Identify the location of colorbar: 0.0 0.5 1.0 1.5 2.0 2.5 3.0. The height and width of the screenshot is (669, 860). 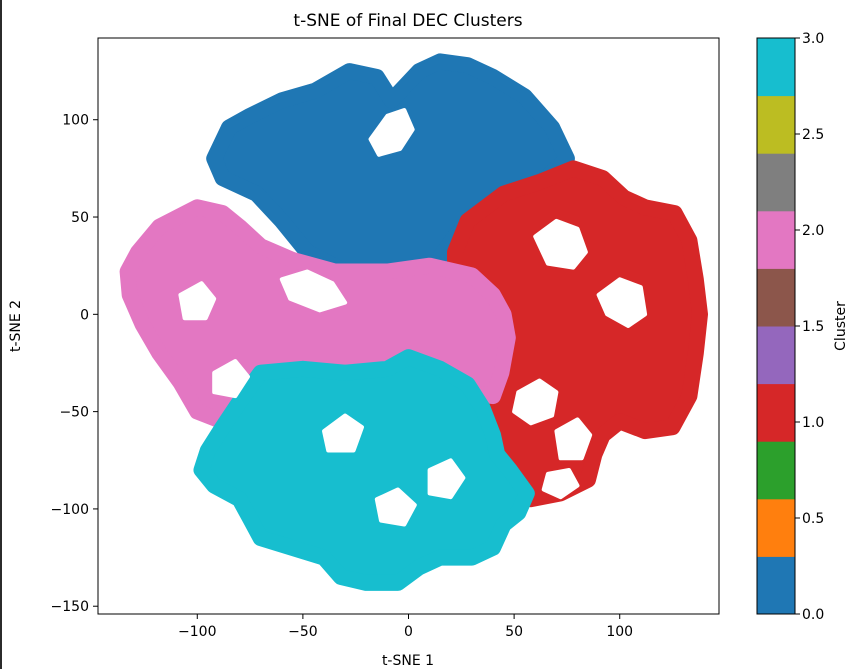
(790, 327).